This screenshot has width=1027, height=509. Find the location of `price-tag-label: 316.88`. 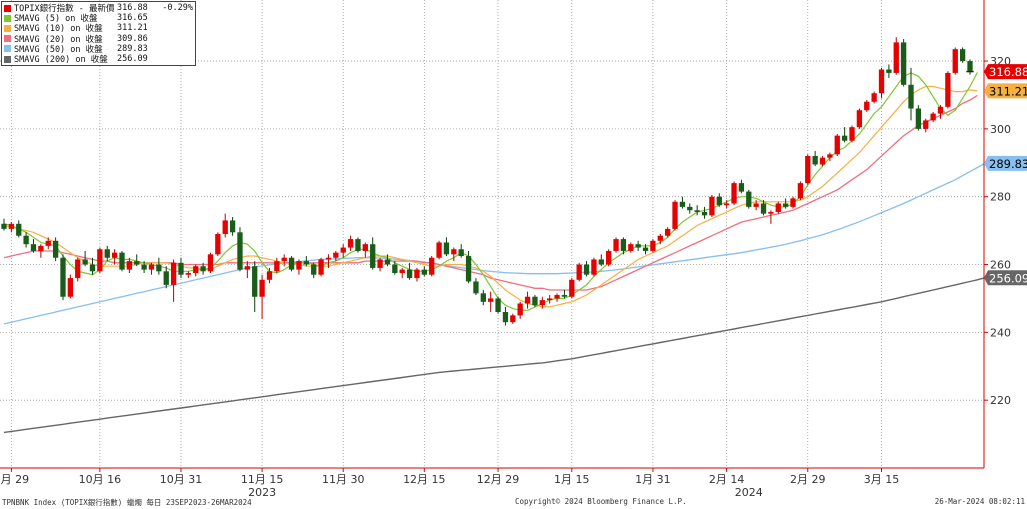

price-tag-label: 316.88 is located at coordinates (1008, 72).